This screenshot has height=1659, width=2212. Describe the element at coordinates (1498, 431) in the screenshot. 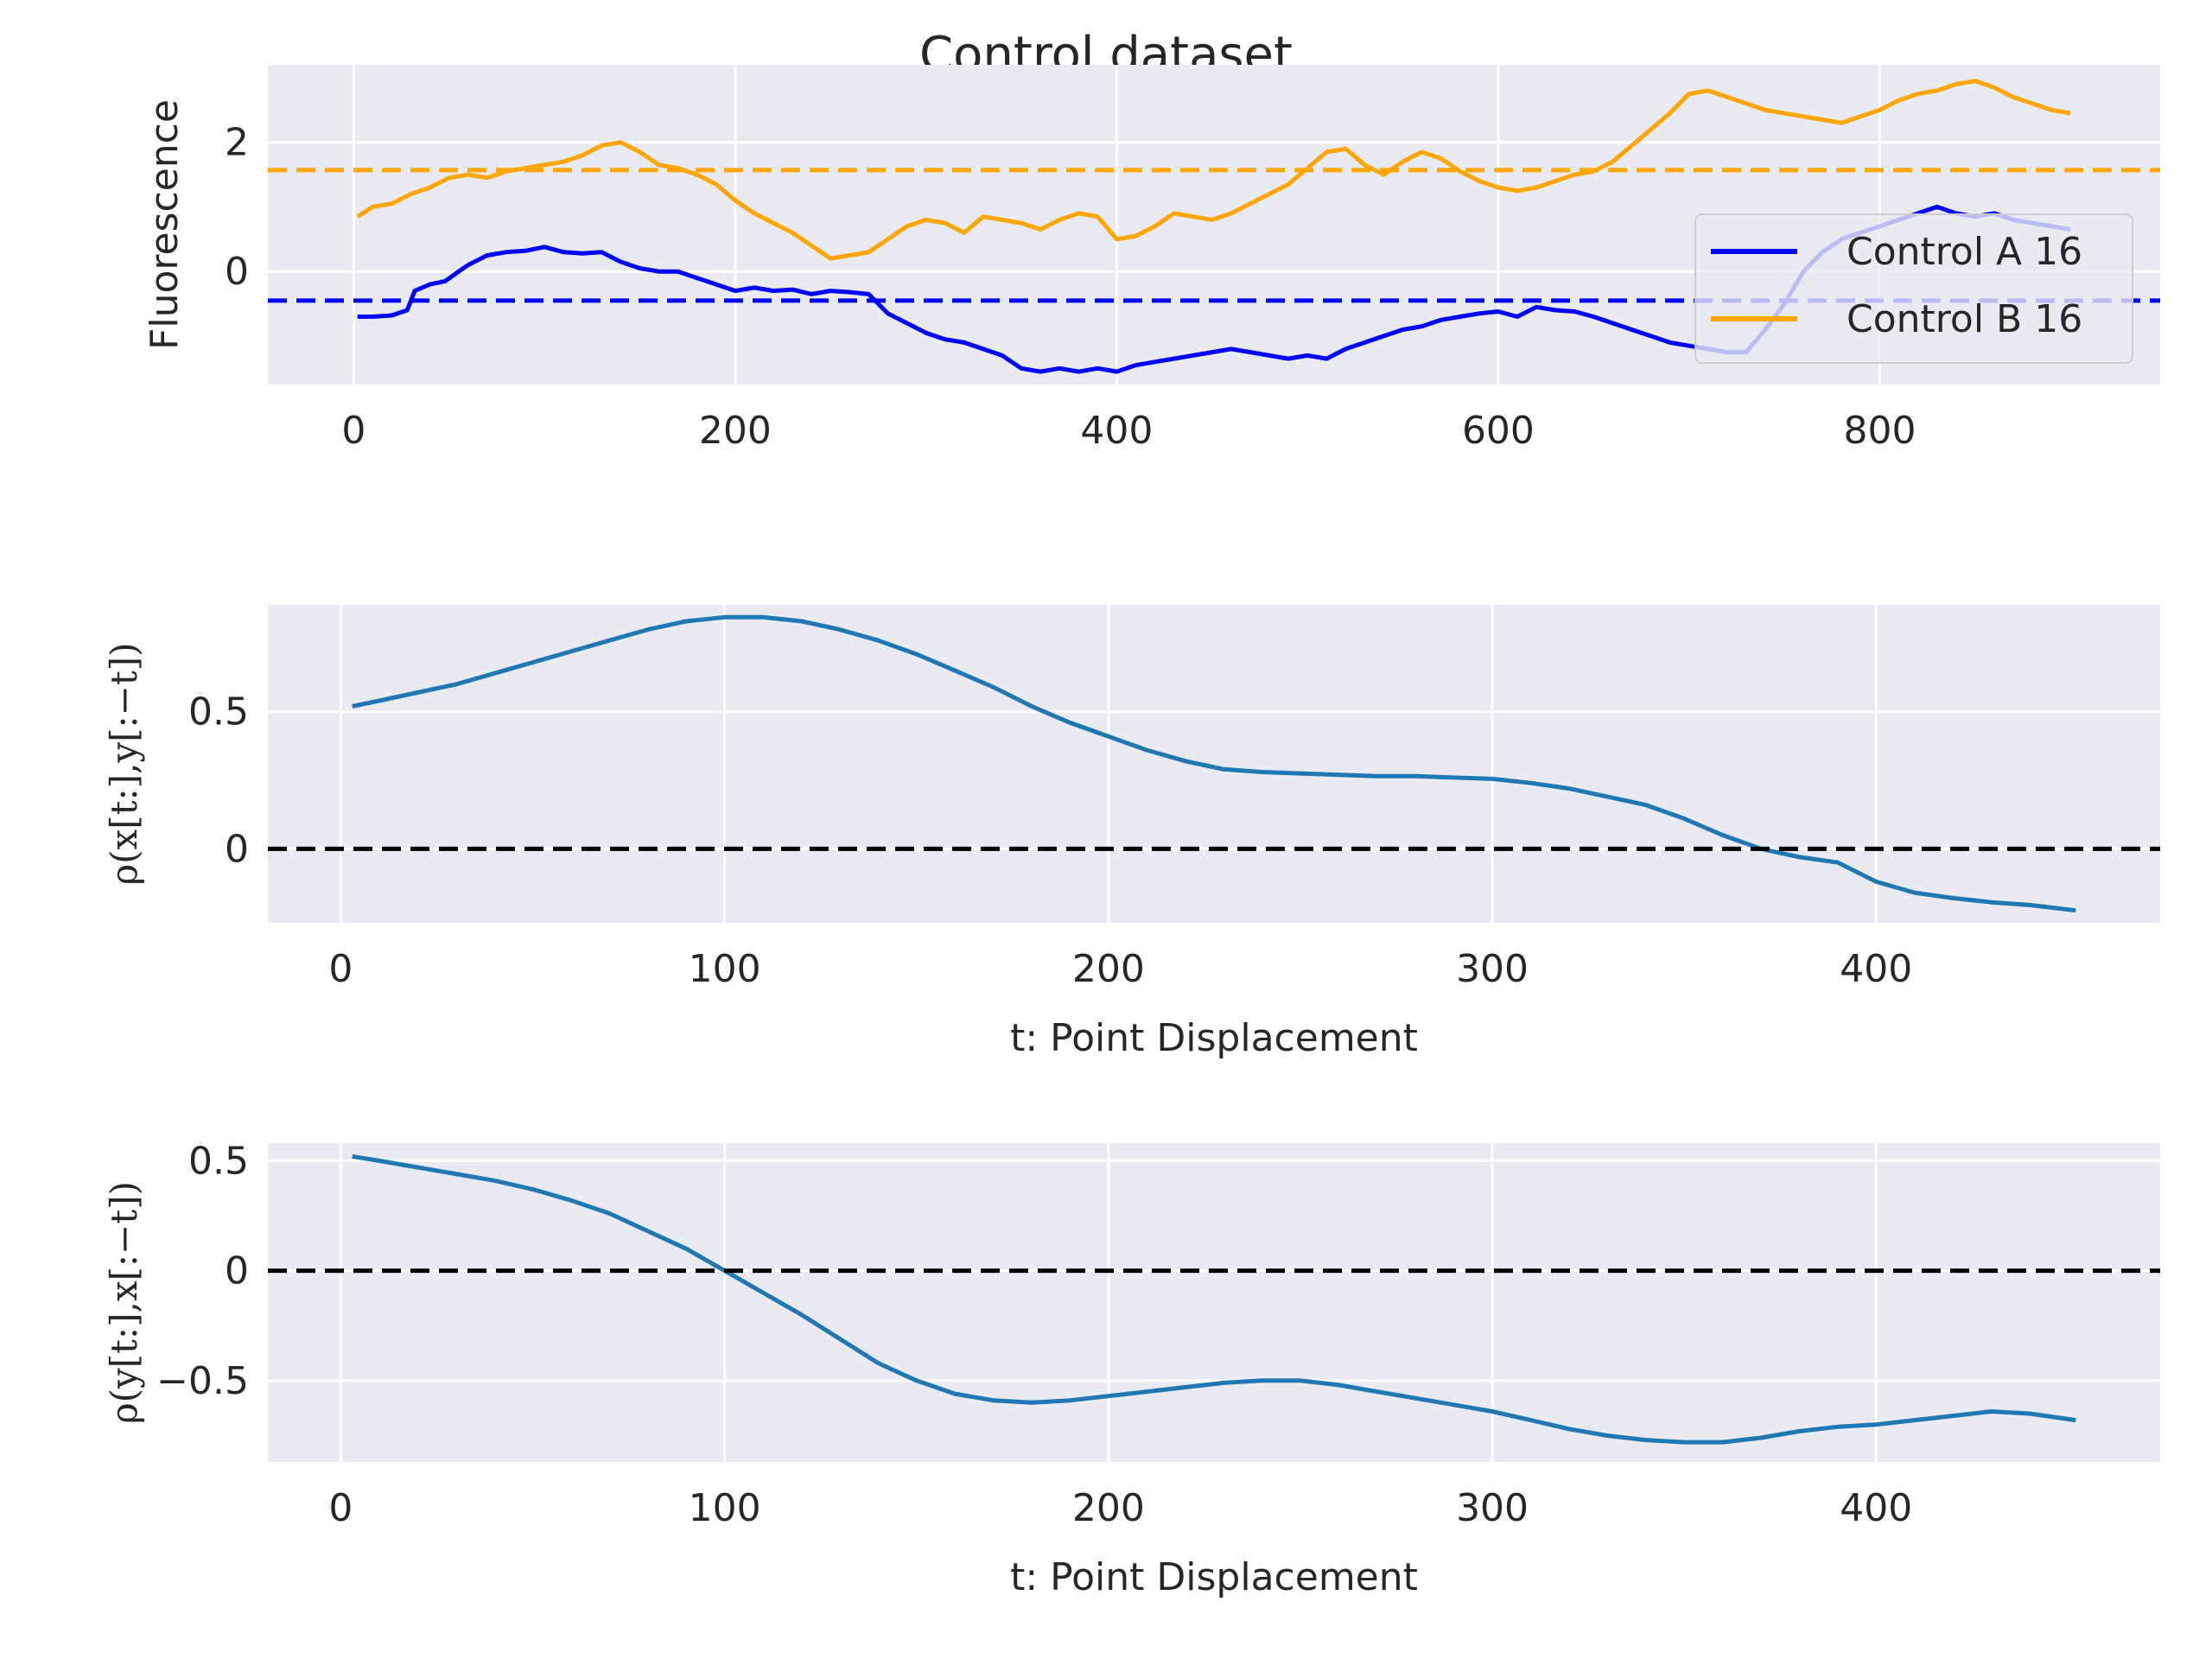

I see `x-tick-label: 600` at that location.